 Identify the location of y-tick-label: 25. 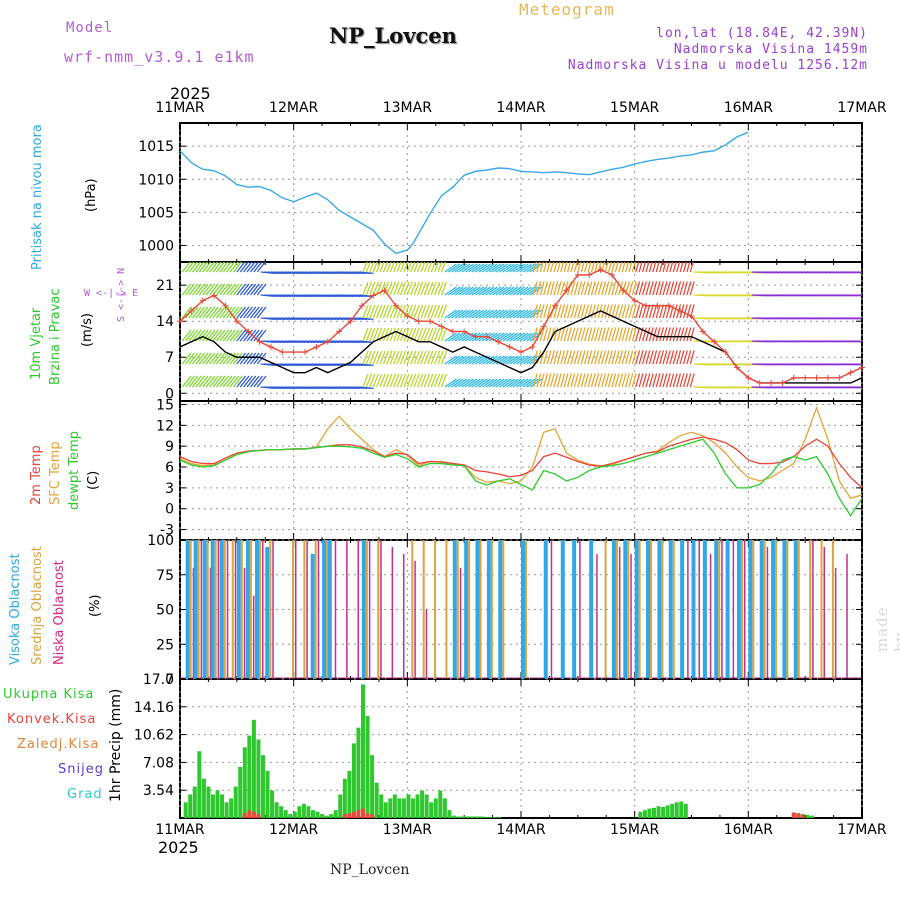
(165, 645).